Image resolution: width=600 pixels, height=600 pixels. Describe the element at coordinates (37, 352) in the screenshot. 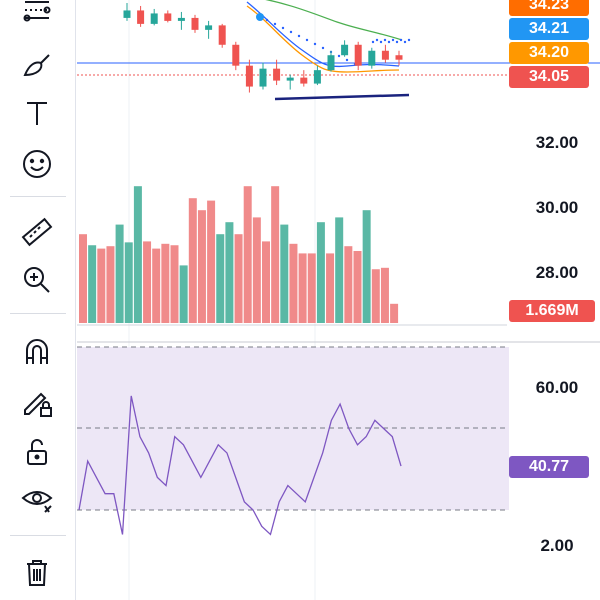

I see `magnet-icon` at that location.